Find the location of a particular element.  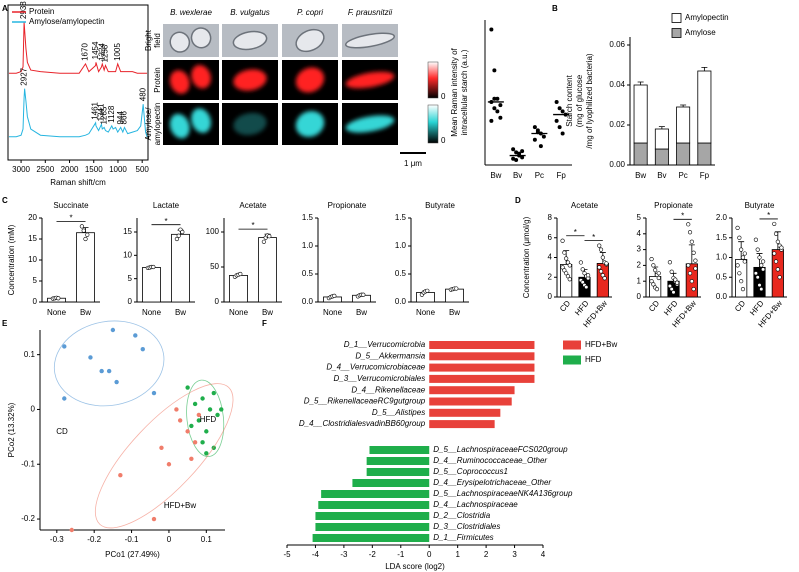

row-label: Bright is located at coordinates (148, 40).